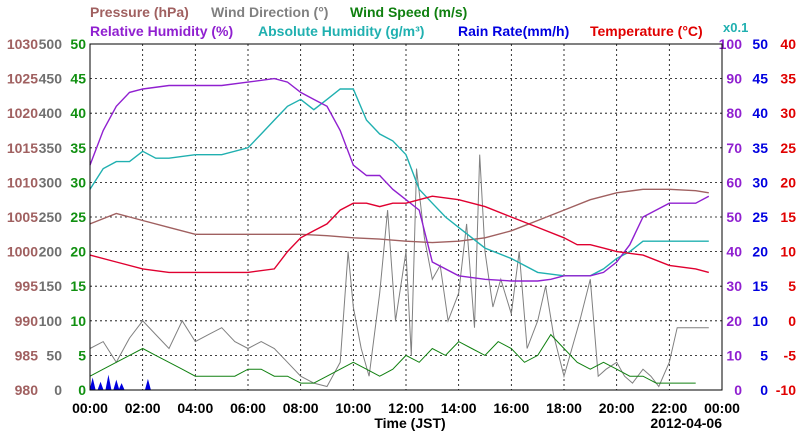 The width and height of the screenshot is (800, 434). What do you see at coordinates (788, 182) in the screenshot?
I see `y-tick-temperature: 20` at bounding box center [788, 182].